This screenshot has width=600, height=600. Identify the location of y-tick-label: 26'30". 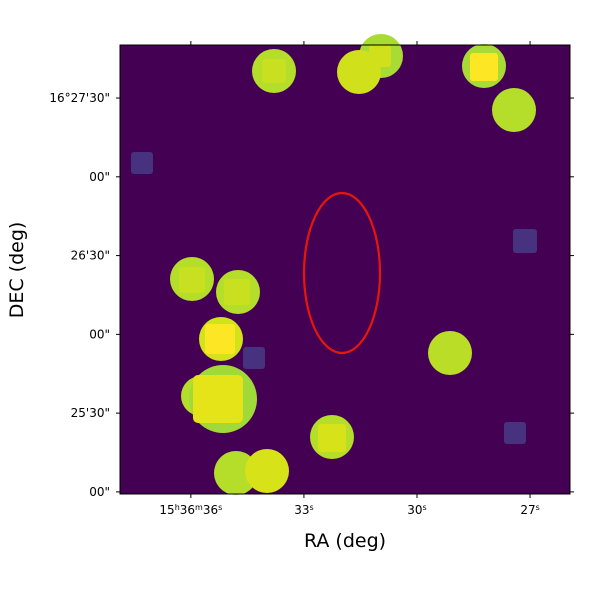
(90, 256).